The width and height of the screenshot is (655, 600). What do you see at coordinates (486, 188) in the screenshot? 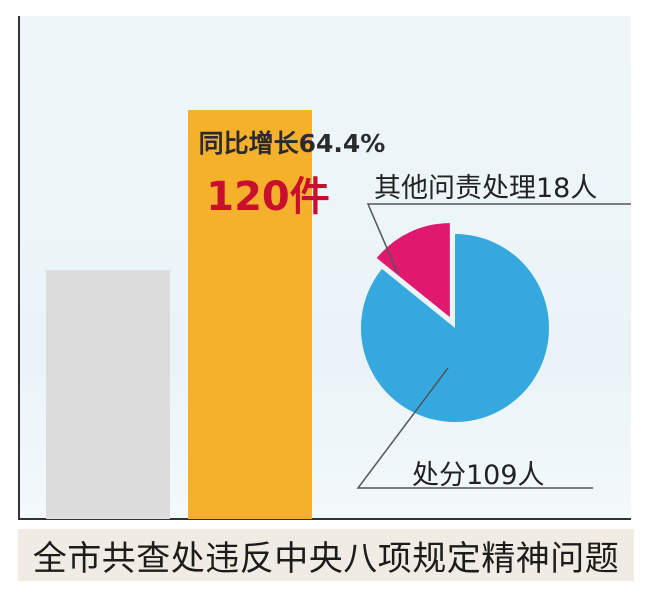
I see `pie-label-other-accountability: 其他问责处理18人` at bounding box center [486, 188].